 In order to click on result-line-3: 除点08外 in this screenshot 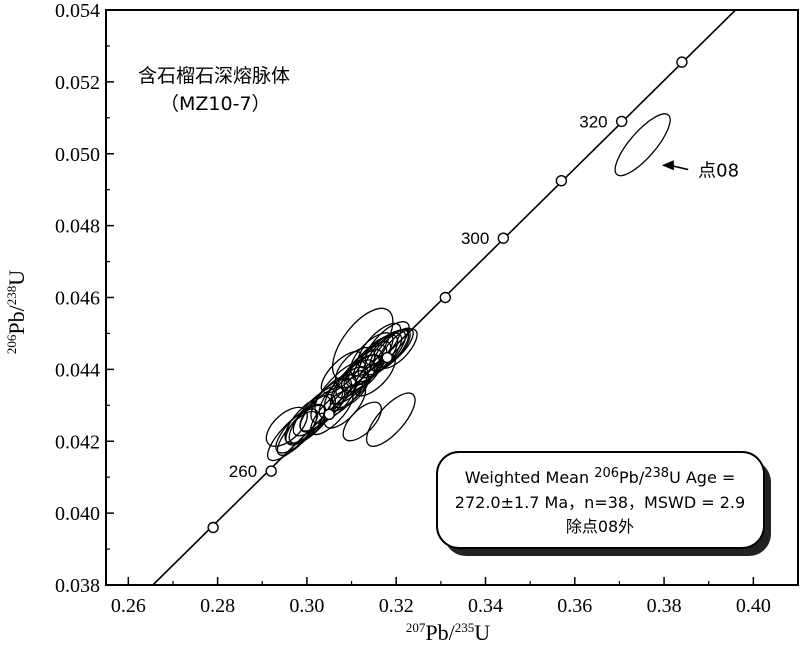, I will do `click(600, 526)`.